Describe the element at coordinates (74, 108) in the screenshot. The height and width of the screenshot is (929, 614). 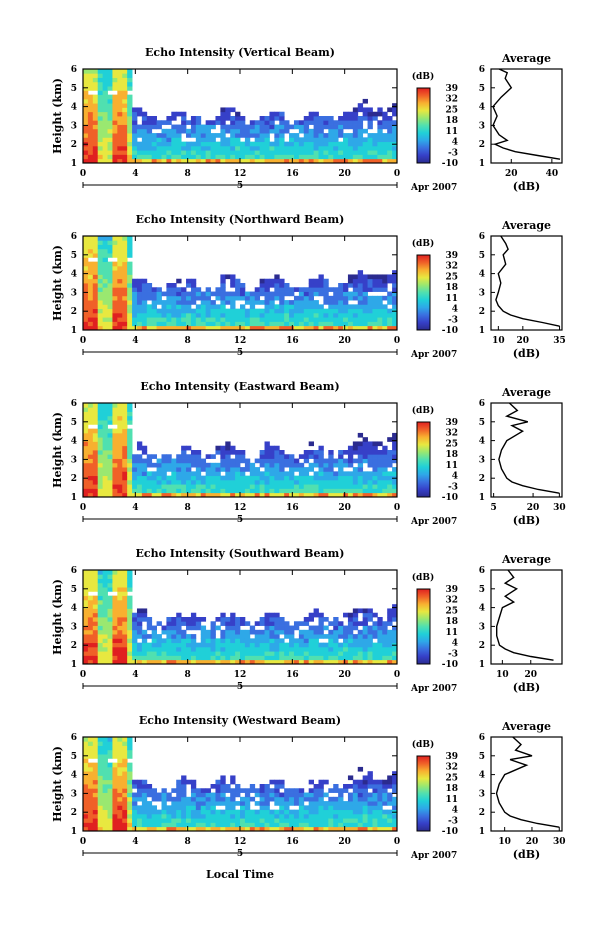
I see `y-tick-label: 4` at that location.